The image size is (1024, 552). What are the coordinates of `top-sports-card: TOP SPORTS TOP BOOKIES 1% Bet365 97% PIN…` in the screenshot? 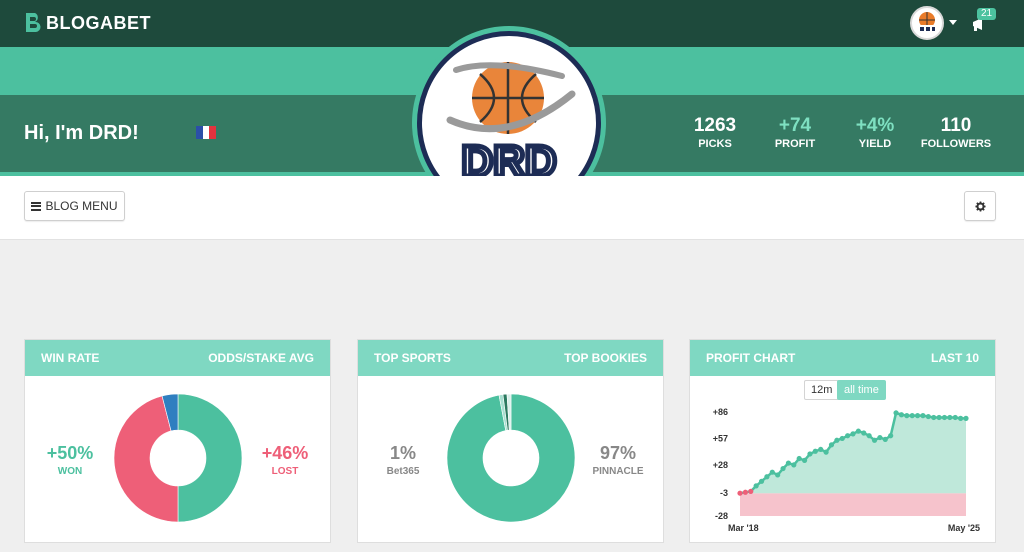 It's located at (510, 441).